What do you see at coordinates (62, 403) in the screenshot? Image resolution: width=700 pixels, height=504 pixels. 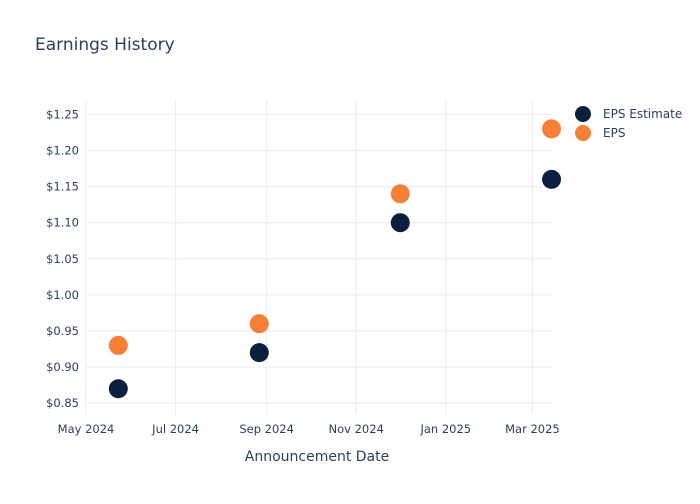 I see `y-tick-label: $0.85` at bounding box center [62, 403].